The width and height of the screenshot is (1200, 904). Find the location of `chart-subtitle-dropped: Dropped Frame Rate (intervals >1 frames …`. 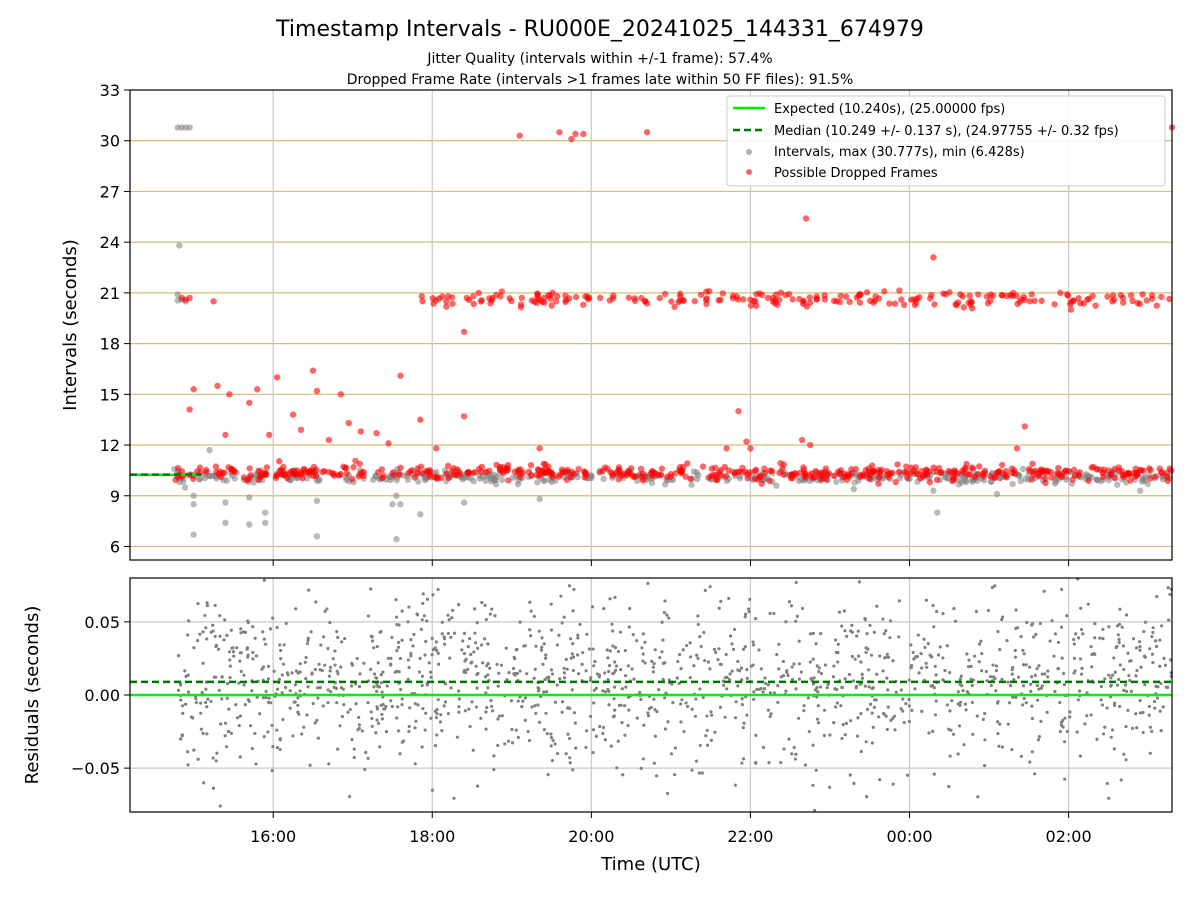

chart-subtitle-dropped: Dropped Frame Rate (intervals >1 frames … is located at coordinates (600, 80).